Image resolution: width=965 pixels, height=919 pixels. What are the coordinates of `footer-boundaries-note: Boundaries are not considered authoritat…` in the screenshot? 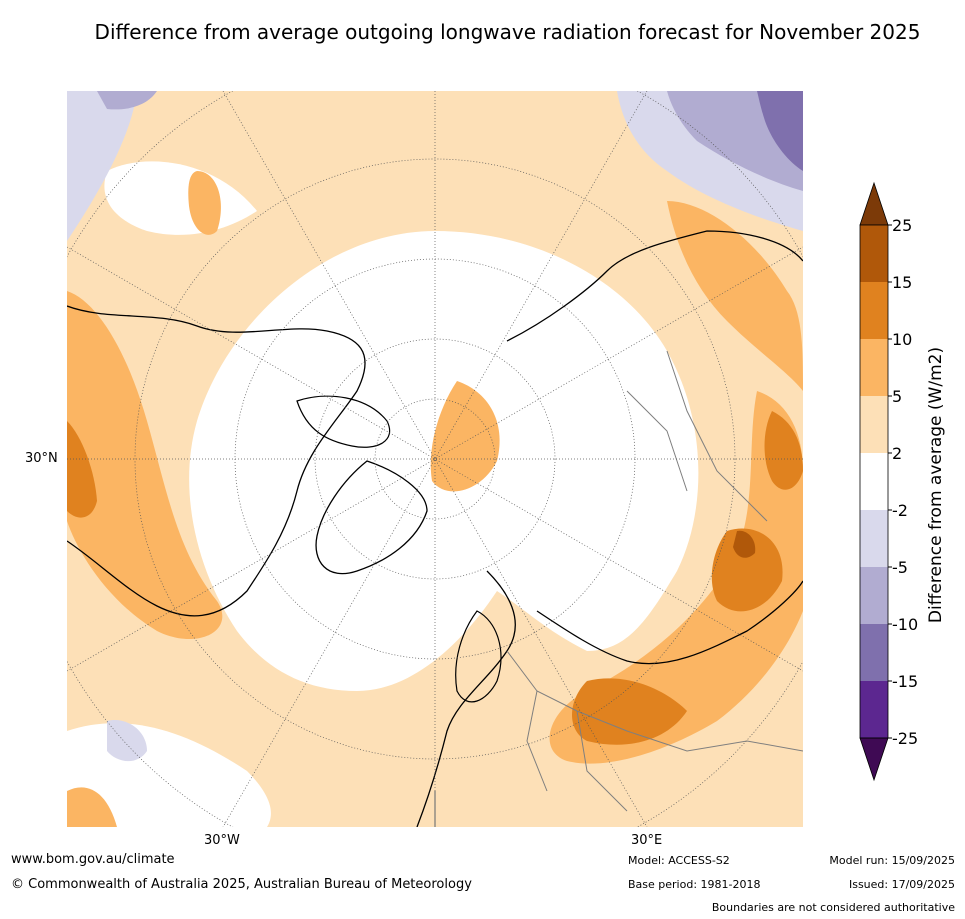 It's located at (833, 907).